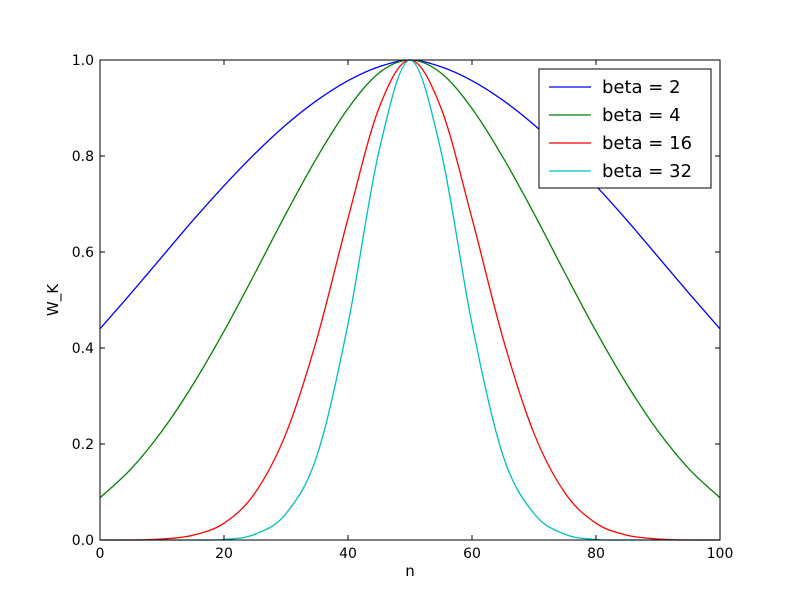  What do you see at coordinates (83, 541) in the screenshot?
I see `y-tick-label: 0.0` at bounding box center [83, 541].